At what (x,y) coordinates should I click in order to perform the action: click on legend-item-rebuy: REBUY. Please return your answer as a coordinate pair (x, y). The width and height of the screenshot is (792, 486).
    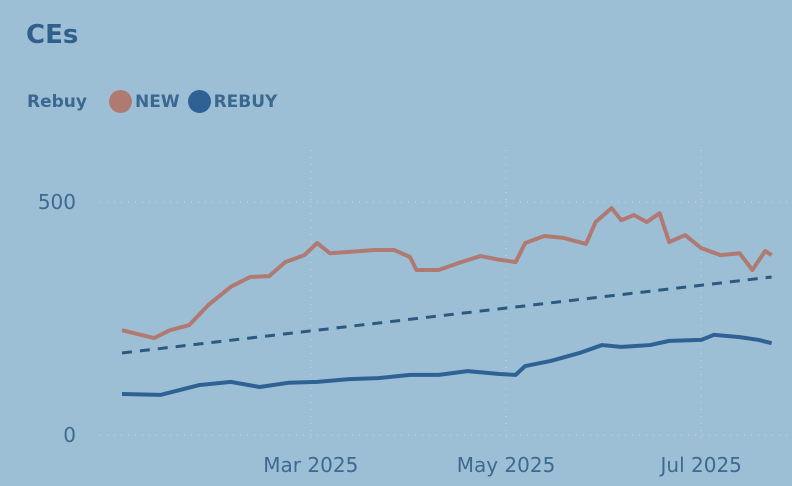
    Looking at the image, I should click on (232, 101).